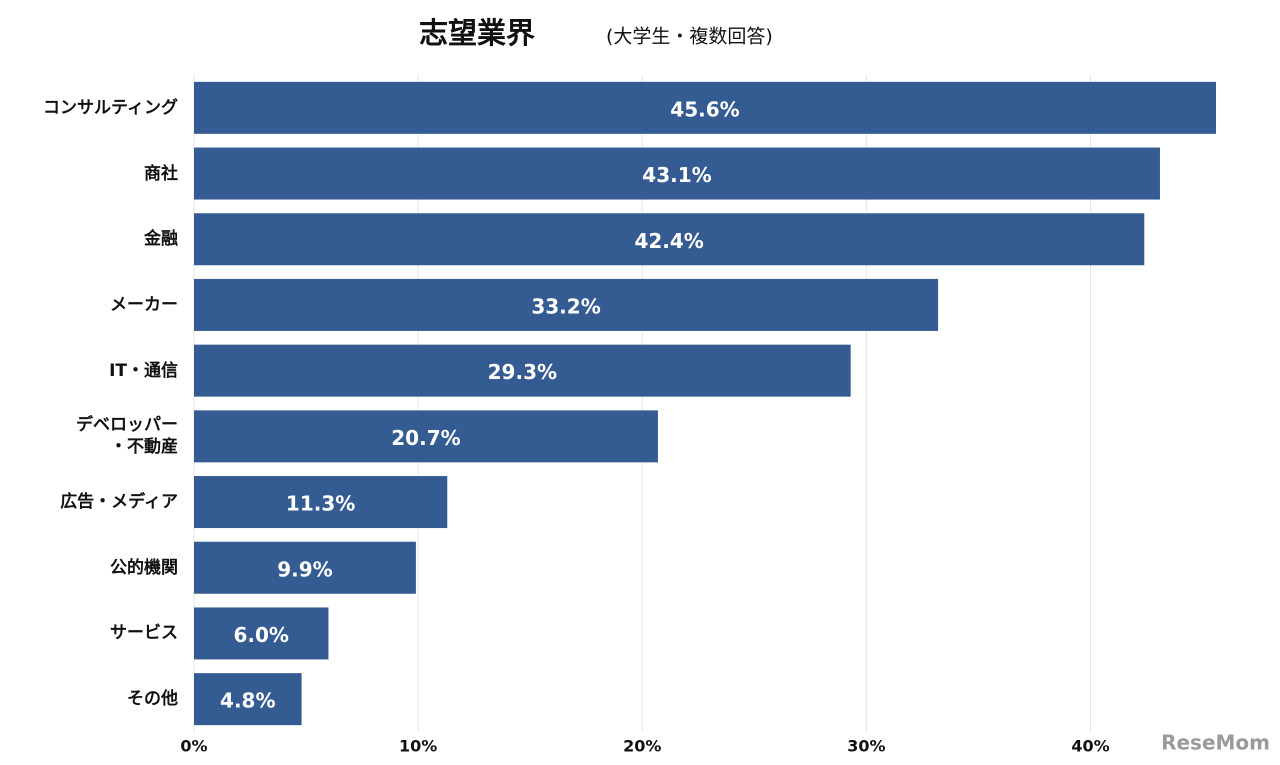 The height and width of the screenshot is (765, 1280). What do you see at coordinates (193, 746) in the screenshot?
I see `x-tick-label: 0%` at bounding box center [193, 746].